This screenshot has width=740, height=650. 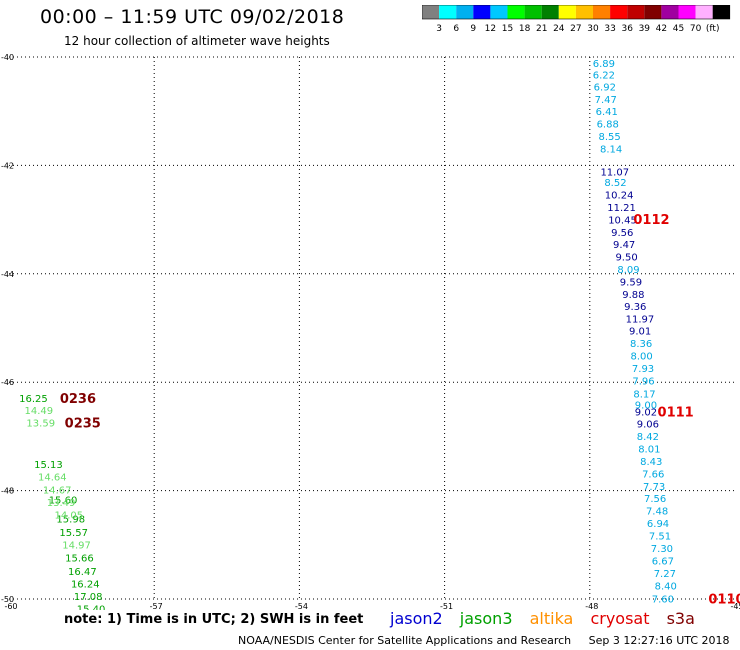 What do you see at coordinates (676, 413) in the screenshot?
I see `pass-time-label: 0111` at bounding box center [676, 413].